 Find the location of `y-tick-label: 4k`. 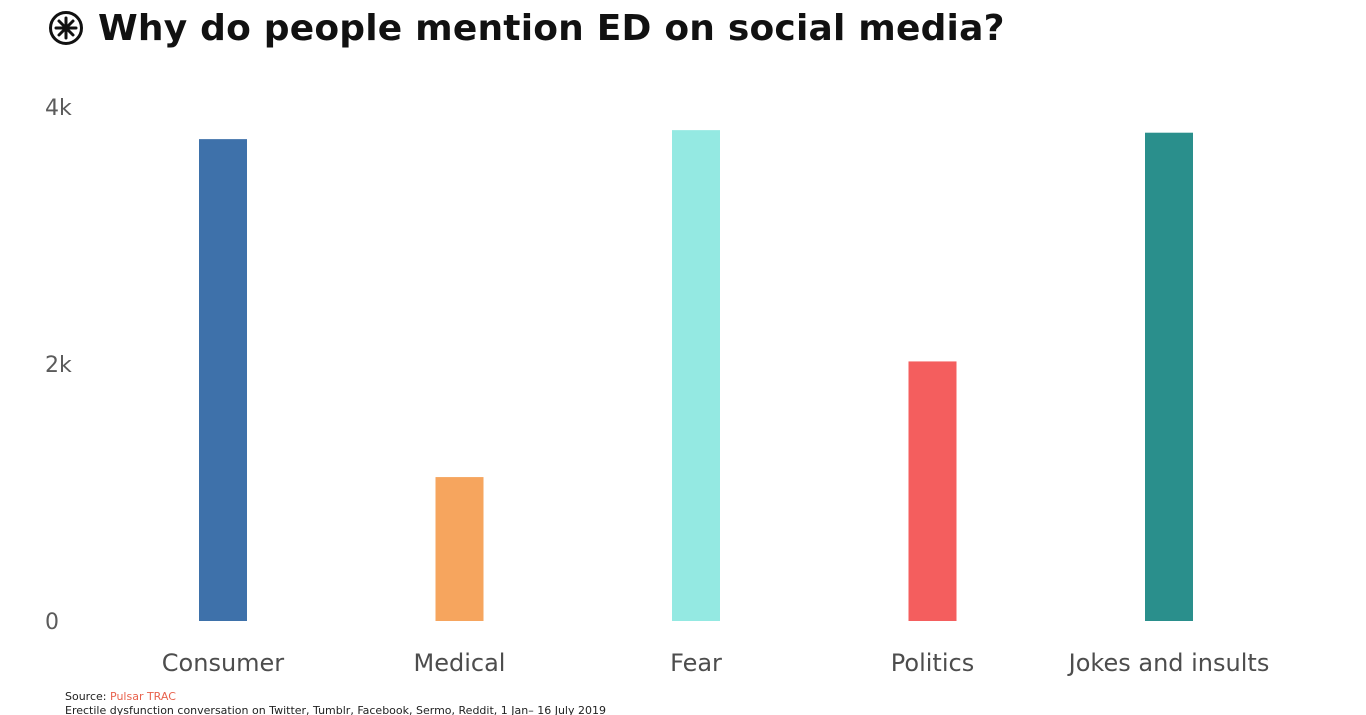

y-tick-label: 4k is located at coordinates (58, 108).